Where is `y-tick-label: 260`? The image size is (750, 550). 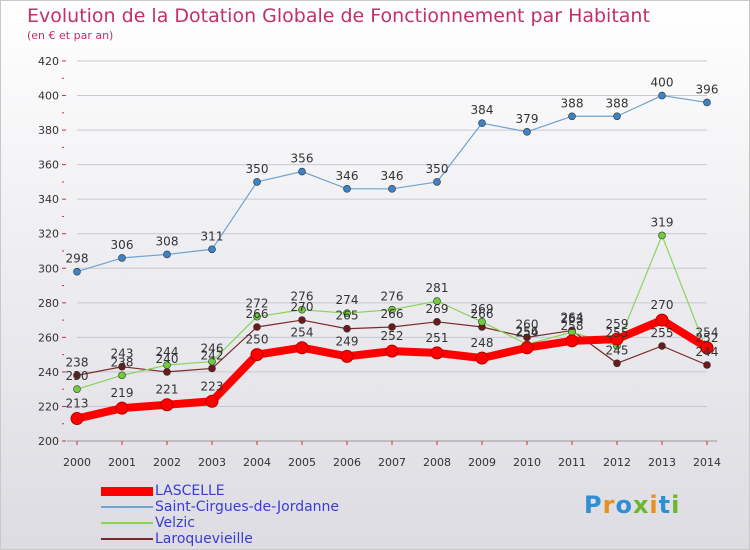
y-tick-label: 260 is located at coordinates (48, 337).